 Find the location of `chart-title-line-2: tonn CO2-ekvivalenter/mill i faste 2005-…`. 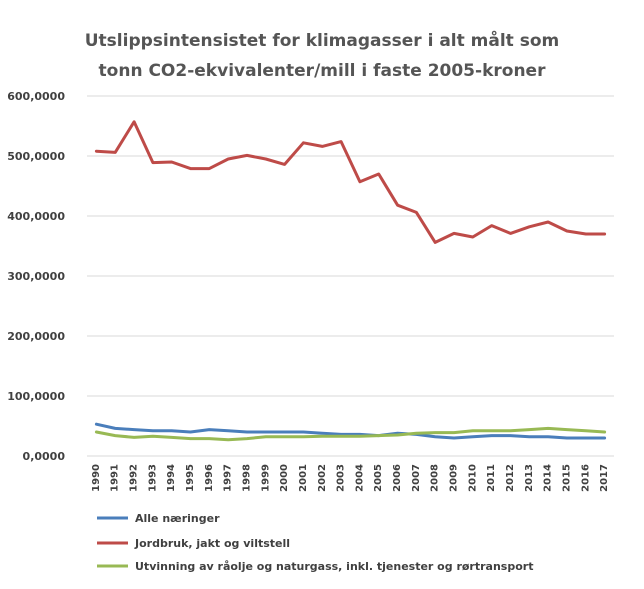

chart-title-line-2: tonn CO2-ekvivalenter/mill i faste 2005-… is located at coordinates (323, 71).